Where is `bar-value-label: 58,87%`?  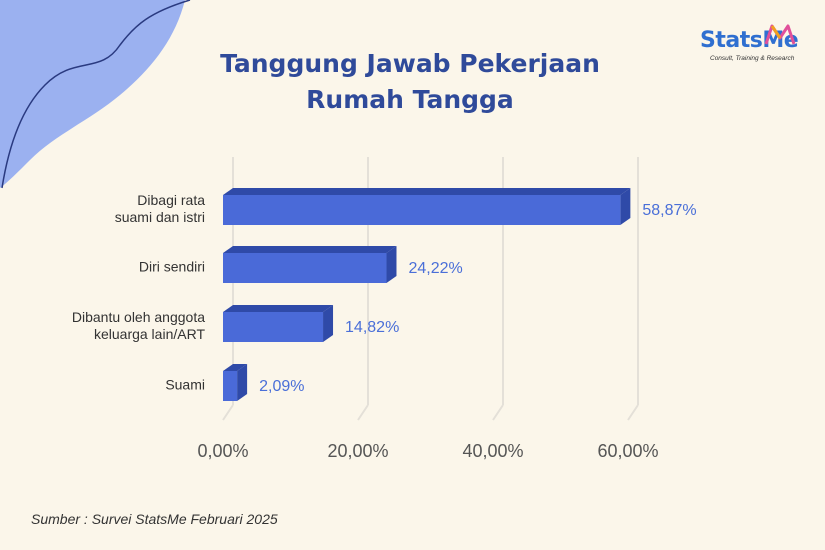 bar-value-label: 58,87% is located at coordinates (669, 210).